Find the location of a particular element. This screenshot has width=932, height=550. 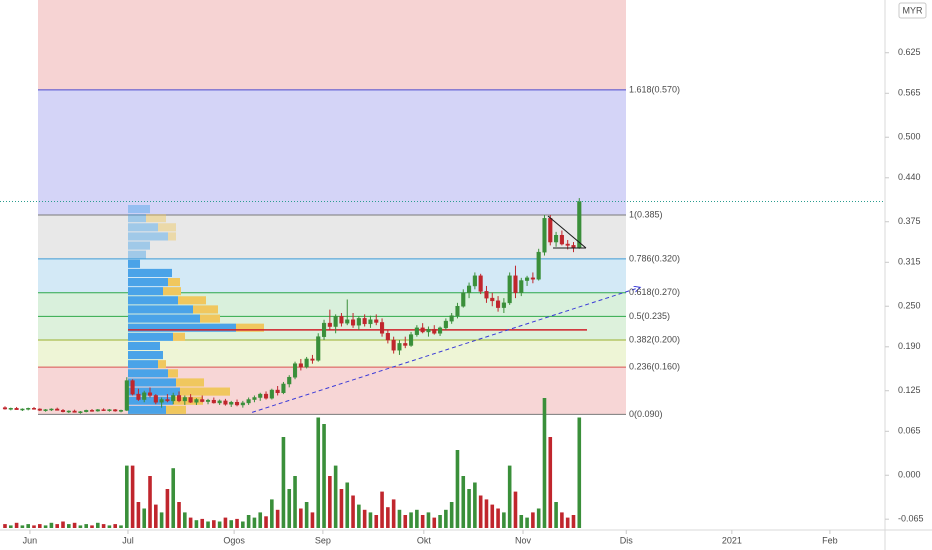

pennant-line is located at coordinates (567, 232).